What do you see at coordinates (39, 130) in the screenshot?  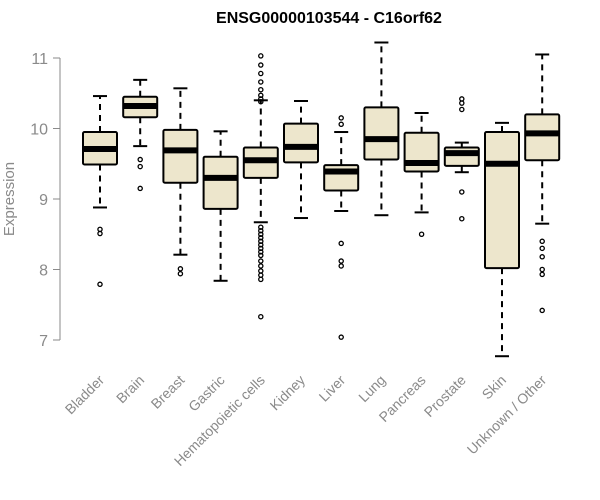 I see `y-tick-label: 10` at bounding box center [39, 130].